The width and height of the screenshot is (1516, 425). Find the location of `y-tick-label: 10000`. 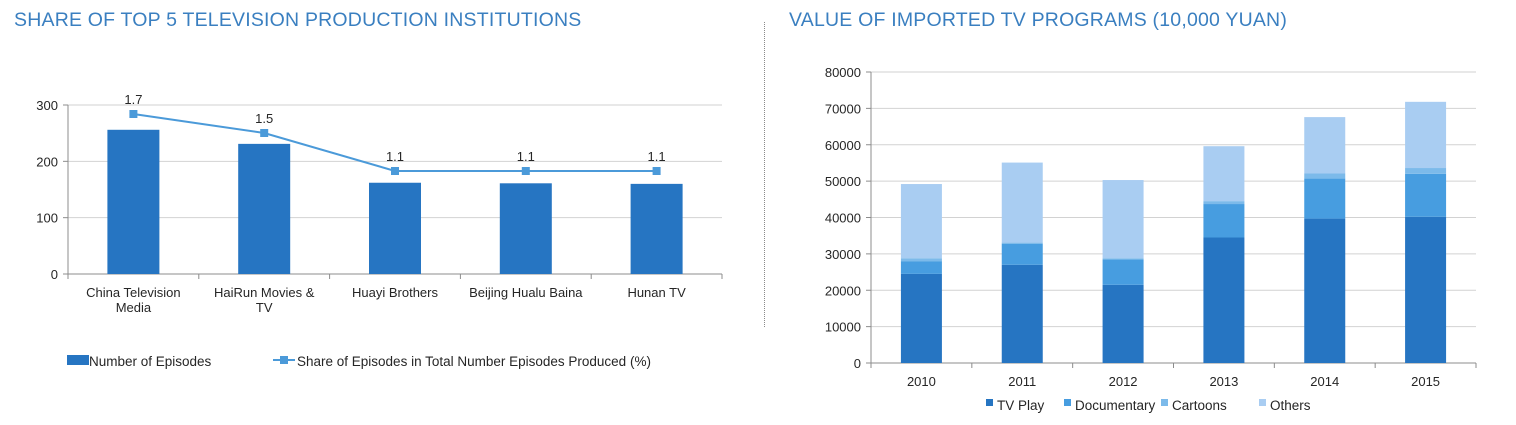

y-tick-label: 10000 is located at coordinates (843, 327).